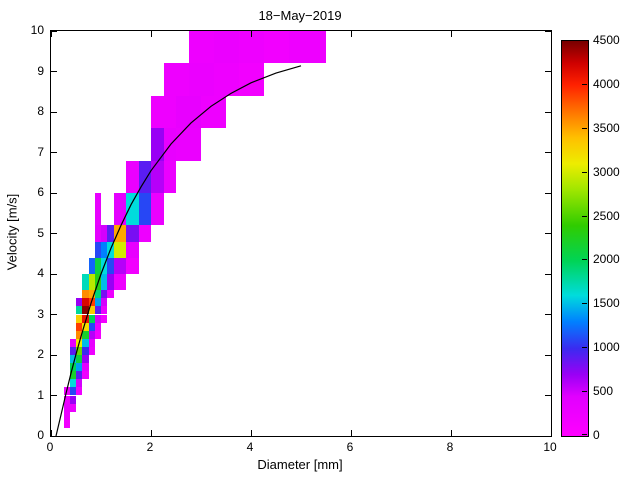 This screenshot has height=480, width=640. What do you see at coordinates (596, 435) in the screenshot?
I see `colorbar-tick-label: 0` at bounding box center [596, 435].